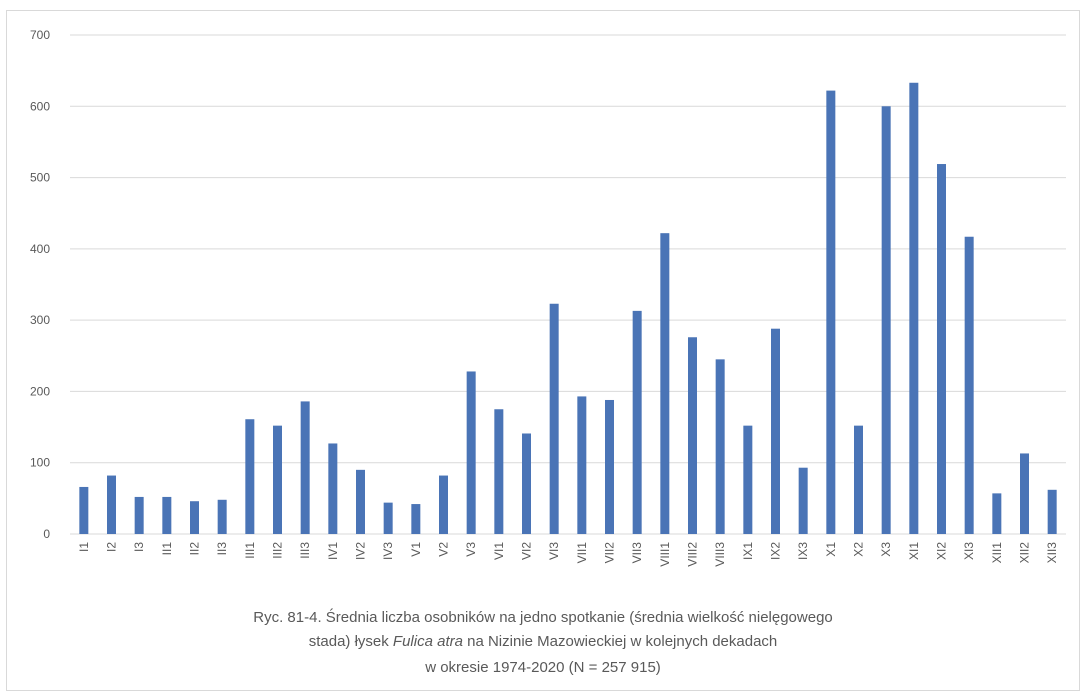 This screenshot has height=697, width=1086. I want to click on x-tick-label: VII3, so click(637, 553).